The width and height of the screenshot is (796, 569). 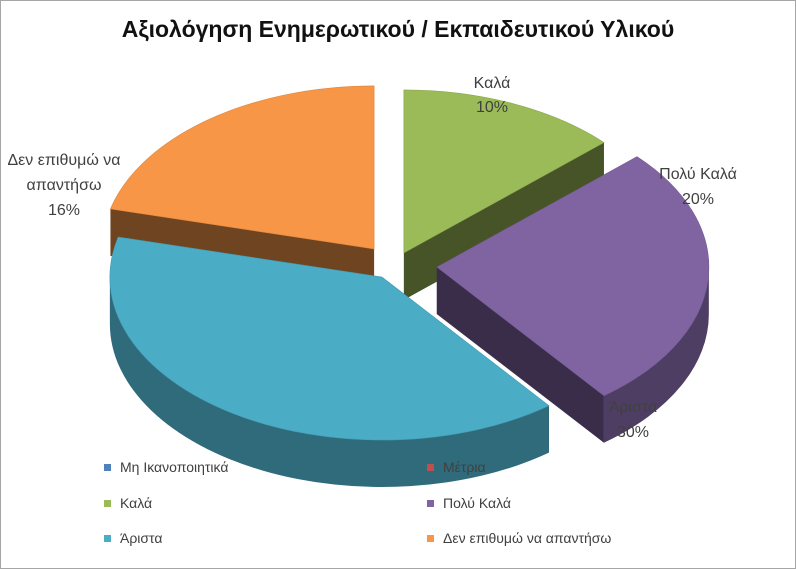 I want to click on data-label: Δεν επιθυμώ να απαντήσω 16%, so click(x=63, y=185).